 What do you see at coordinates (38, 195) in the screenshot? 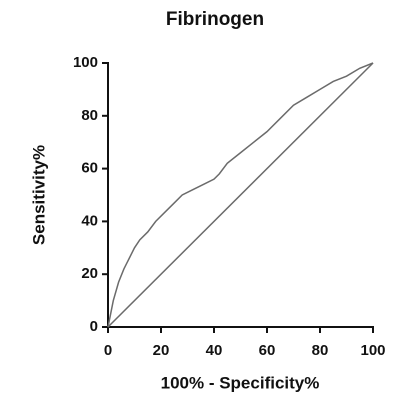
I see `y-axis-label: Sensitivity%` at bounding box center [38, 195].